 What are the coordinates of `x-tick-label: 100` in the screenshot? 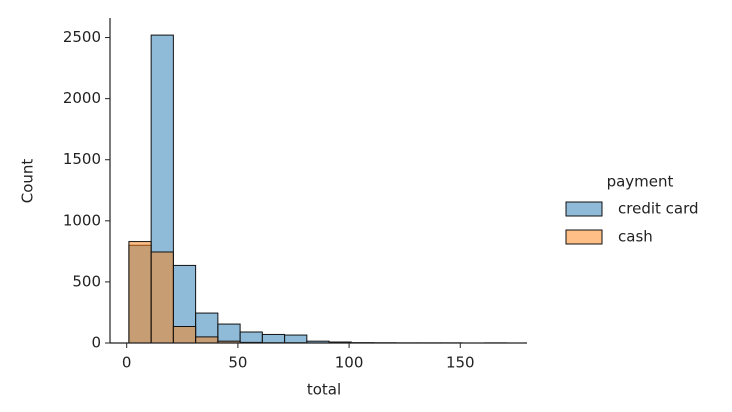 It's located at (349, 363).